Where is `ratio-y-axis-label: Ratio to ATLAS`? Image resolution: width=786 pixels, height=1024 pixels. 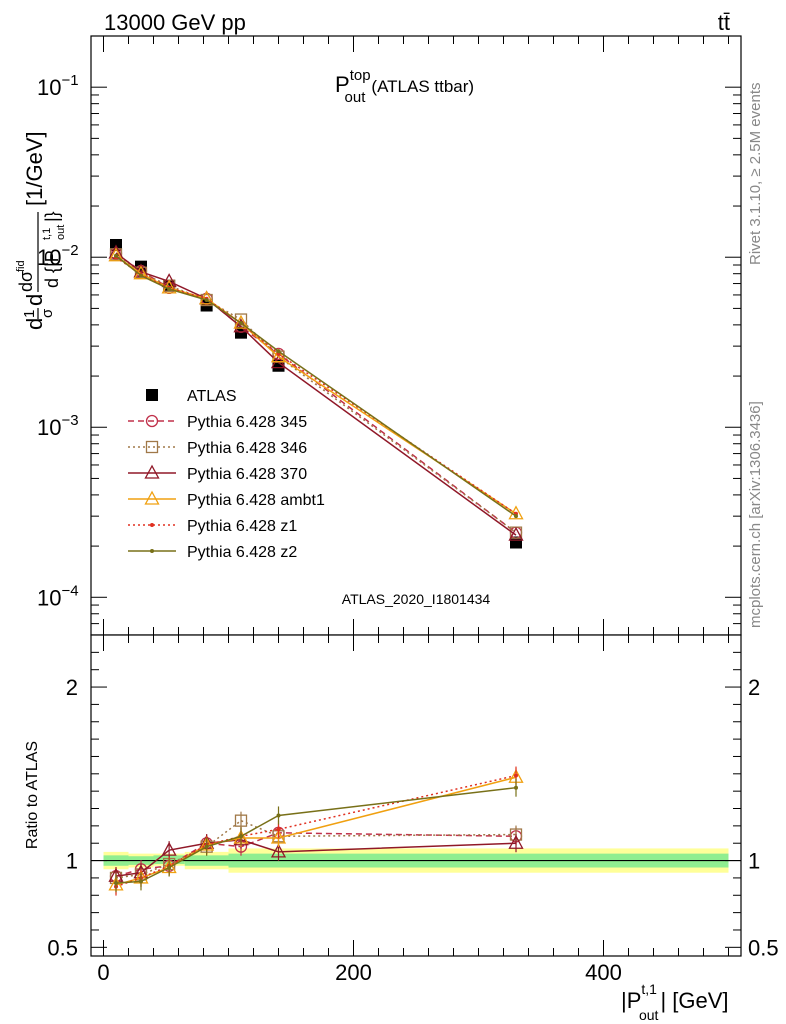 ratio-y-axis-label: Ratio to ATLAS is located at coordinates (32, 795).